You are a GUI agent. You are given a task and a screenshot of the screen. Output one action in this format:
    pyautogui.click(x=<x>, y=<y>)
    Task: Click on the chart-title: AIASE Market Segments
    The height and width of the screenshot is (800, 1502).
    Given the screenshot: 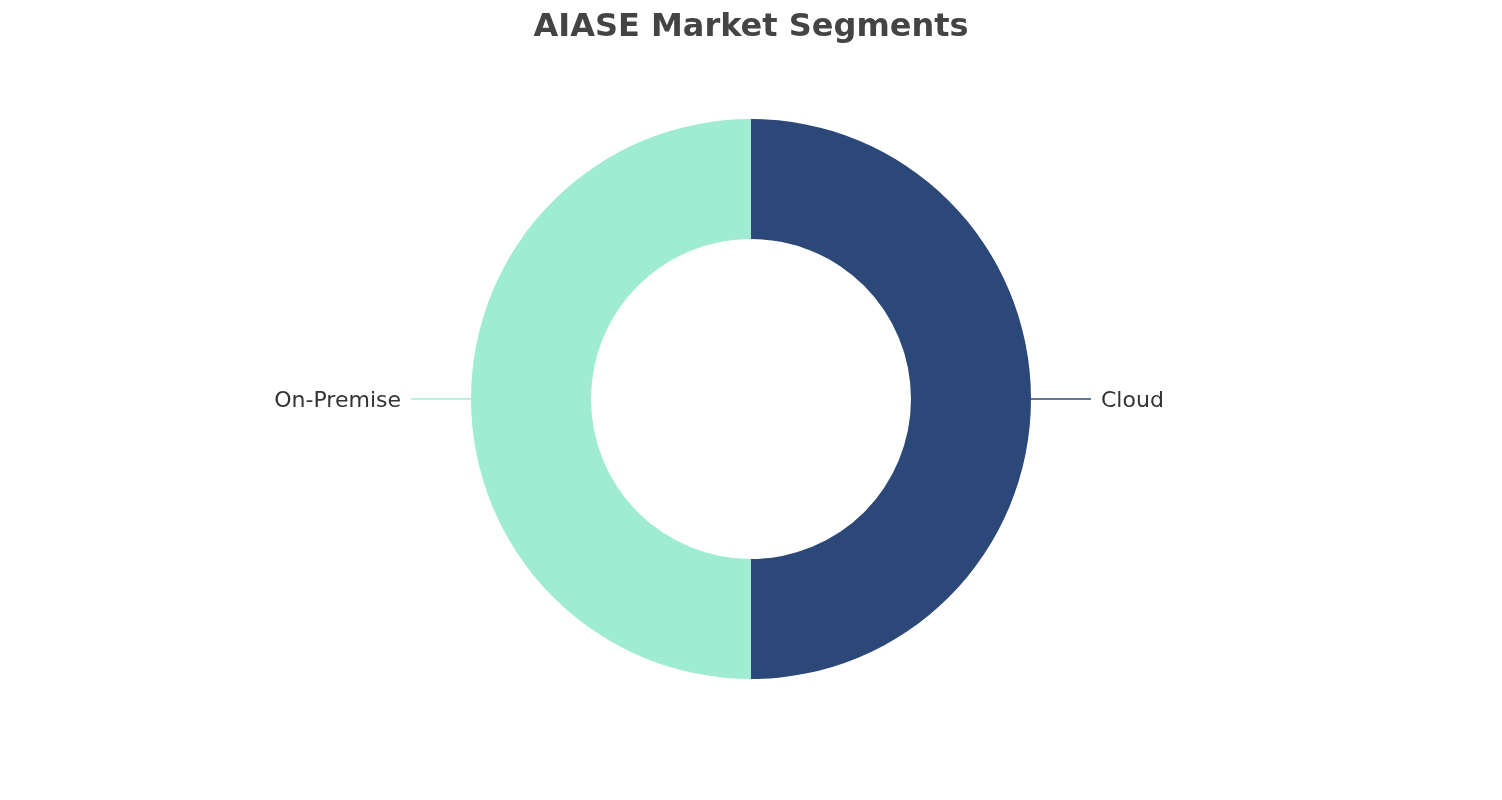 What is the action you would take?
    pyautogui.click(x=751, y=25)
    